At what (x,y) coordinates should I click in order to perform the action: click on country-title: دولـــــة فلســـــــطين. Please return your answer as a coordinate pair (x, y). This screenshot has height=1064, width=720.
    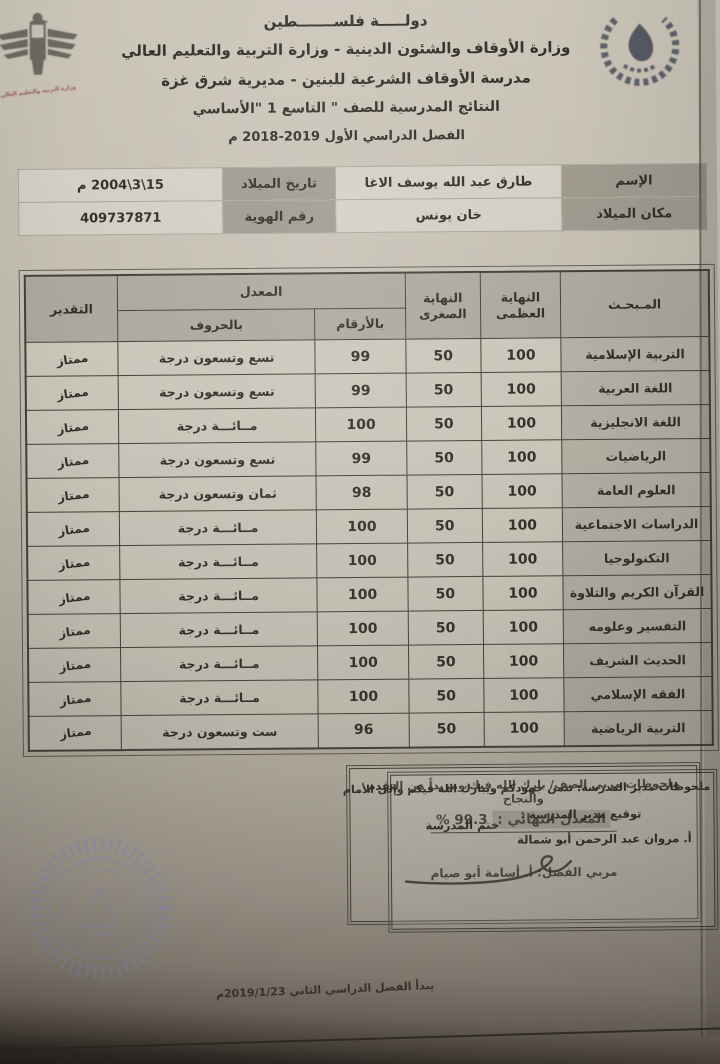
    Looking at the image, I should click on (345, 21).